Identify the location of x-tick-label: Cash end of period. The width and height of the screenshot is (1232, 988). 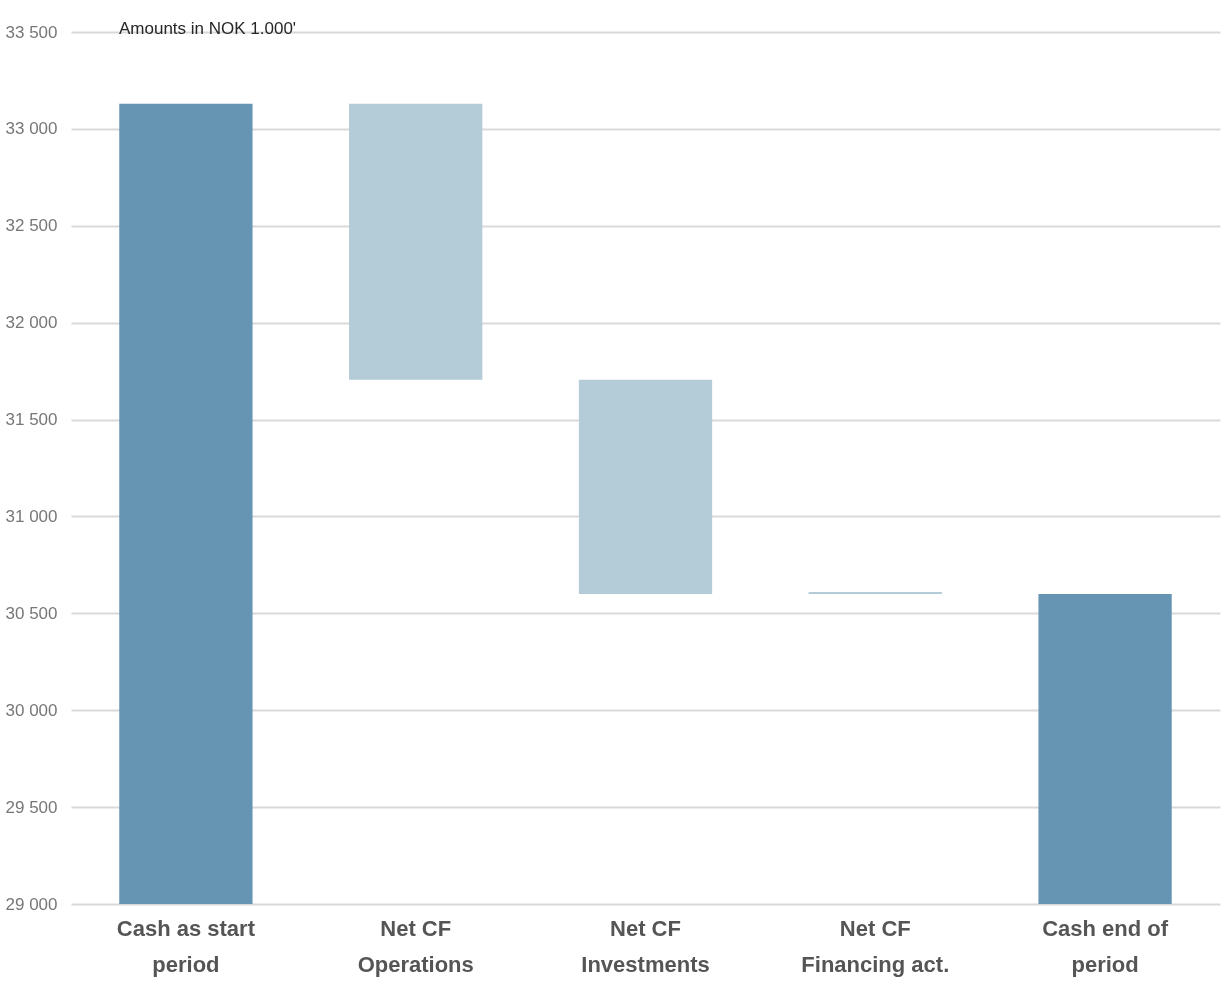
(1105, 946).